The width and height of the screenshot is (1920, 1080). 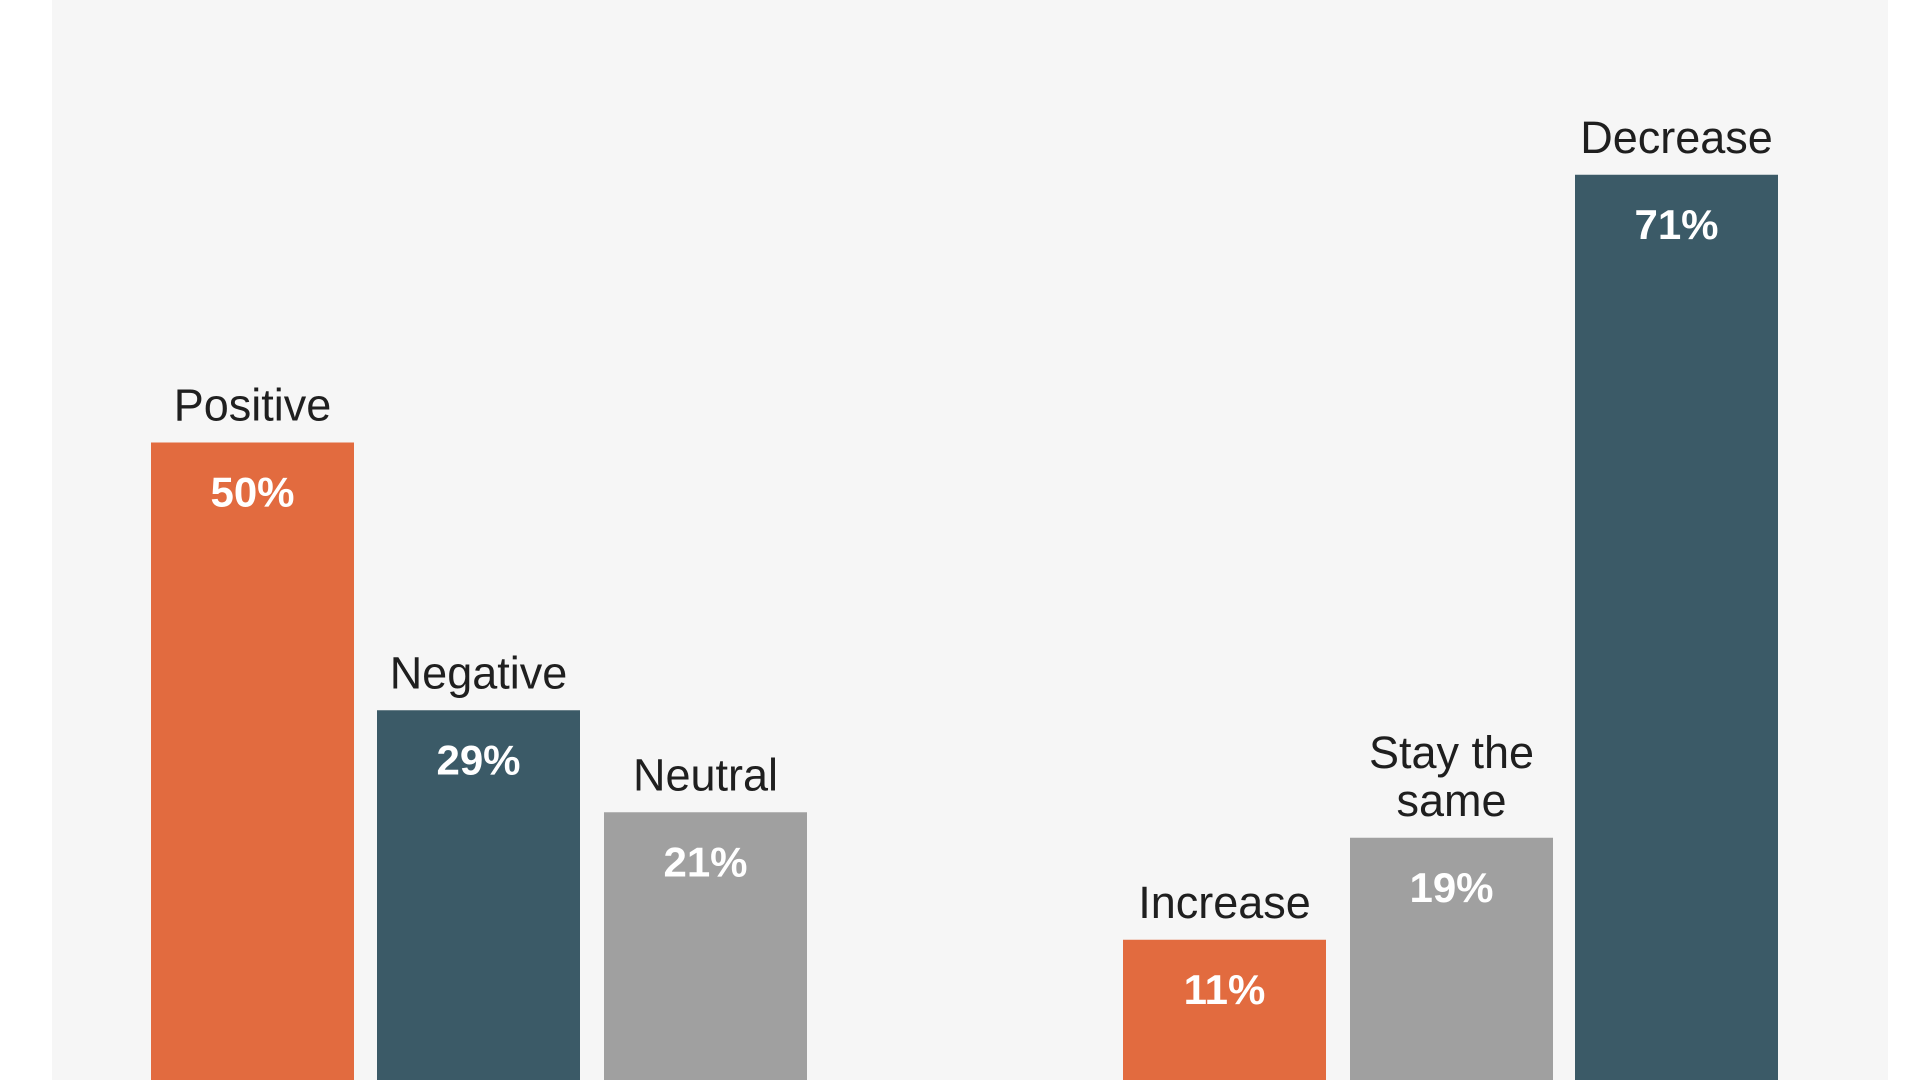 I want to click on category-label-line: Positive, so click(x=253, y=405).